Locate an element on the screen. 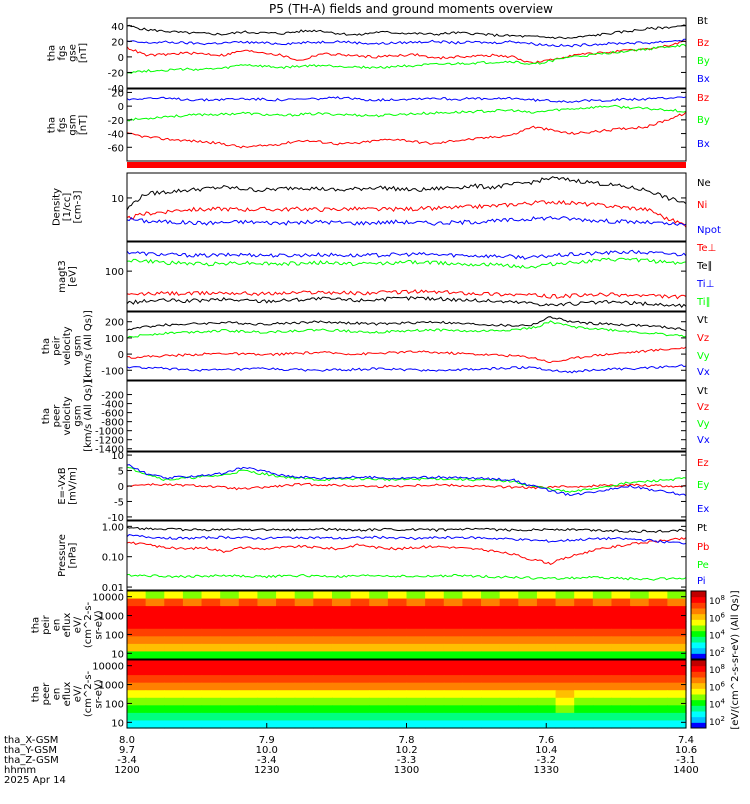 This screenshot has width=750, height=804. legend-entry: Vx is located at coordinates (703, 440).